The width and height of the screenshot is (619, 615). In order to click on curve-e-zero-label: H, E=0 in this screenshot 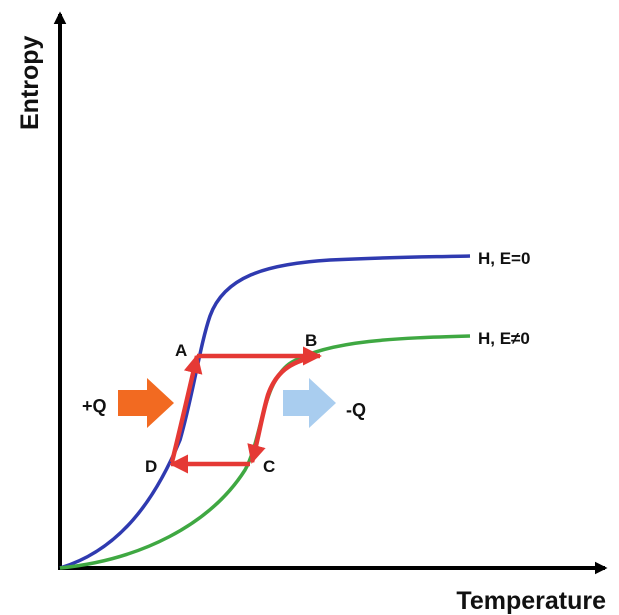, I will do `click(504, 258)`.